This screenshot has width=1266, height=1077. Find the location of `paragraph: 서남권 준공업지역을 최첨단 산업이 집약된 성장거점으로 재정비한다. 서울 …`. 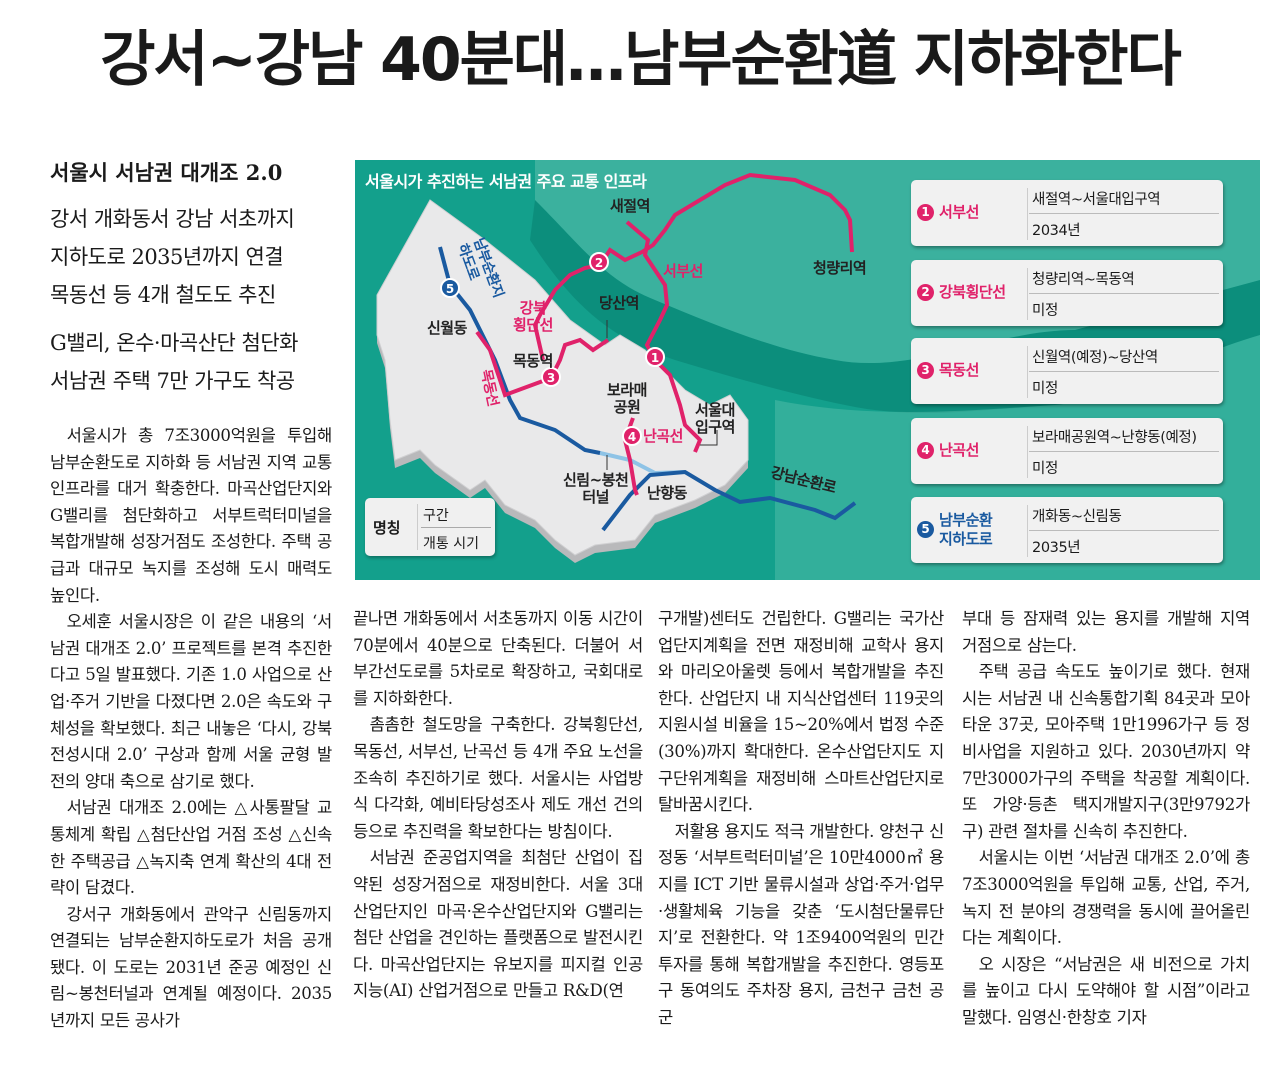

paragraph: 서남권 준공업지역을 최첨단 산업이 집약된 성장거점으로 재정비한다. 서울 … is located at coordinates (498, 924).